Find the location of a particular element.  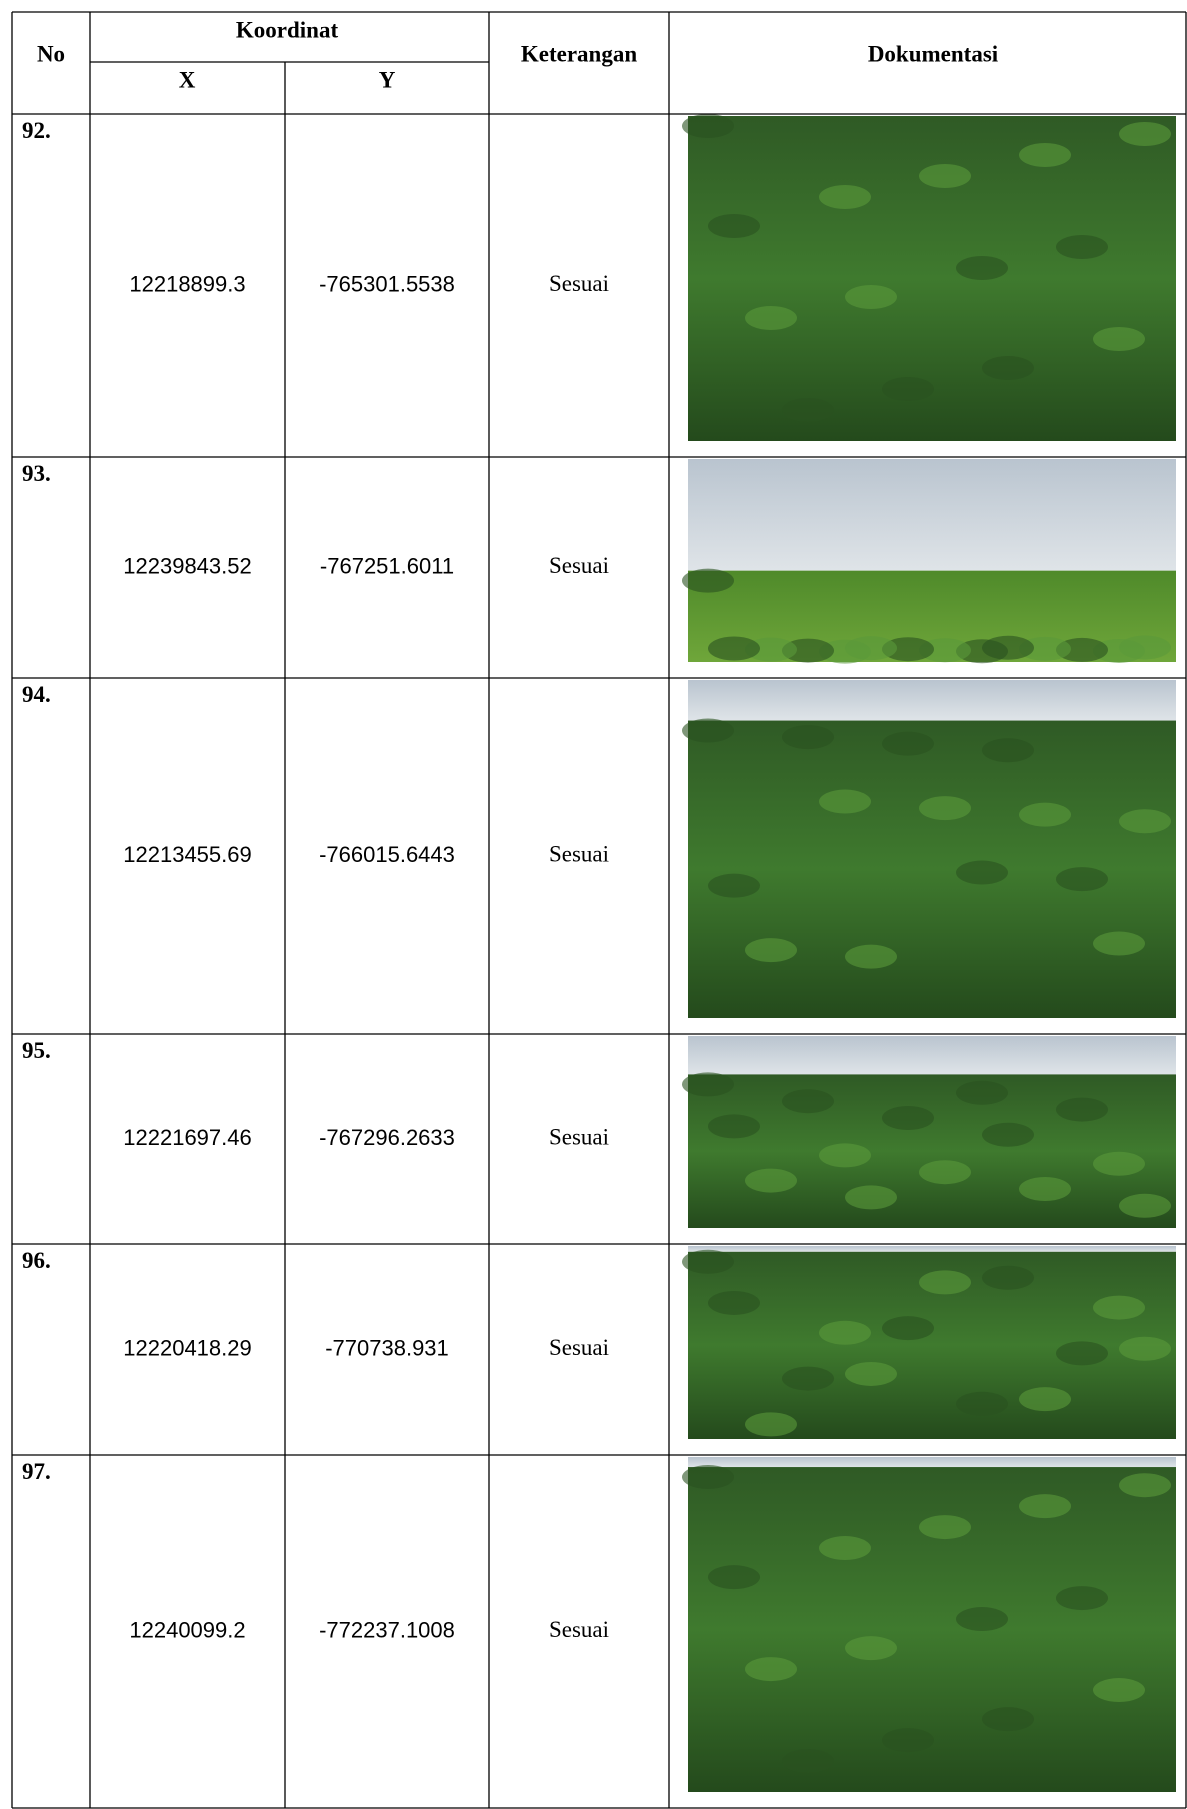

row-no: 93. is located at coordinates (36, 473).